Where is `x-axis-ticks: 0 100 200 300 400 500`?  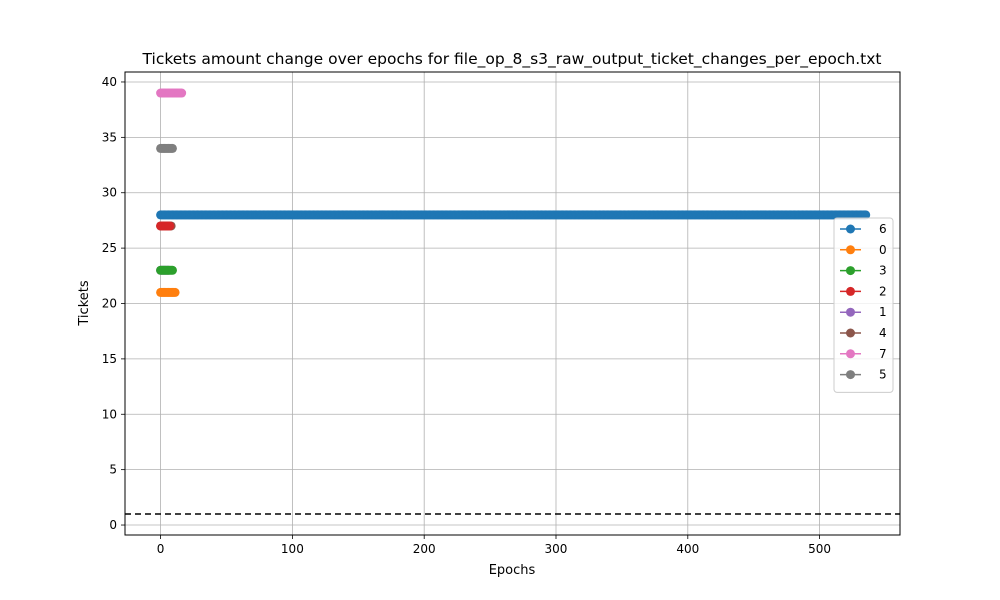
x-axis-ticks: 0 100 200 300 400 500 is located at coordinates (494, 545).